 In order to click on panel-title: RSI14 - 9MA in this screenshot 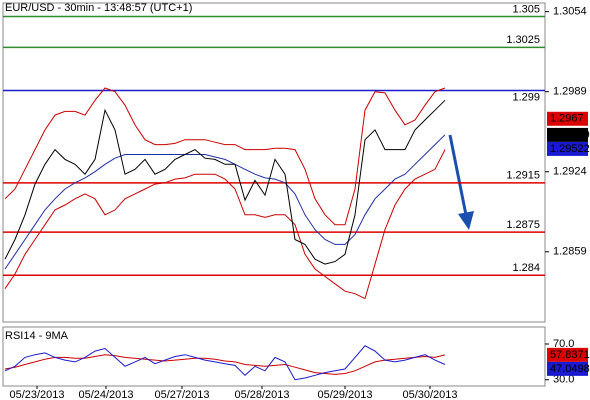, I will do `click(37, 336)`.